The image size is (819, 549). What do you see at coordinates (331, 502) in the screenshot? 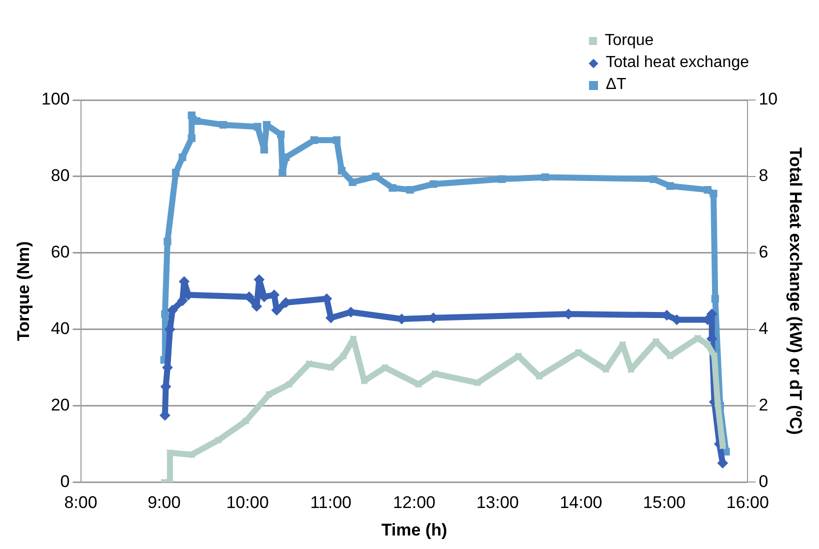
I see `x-tick-label: 11:00` at bounding box center [331, 502].